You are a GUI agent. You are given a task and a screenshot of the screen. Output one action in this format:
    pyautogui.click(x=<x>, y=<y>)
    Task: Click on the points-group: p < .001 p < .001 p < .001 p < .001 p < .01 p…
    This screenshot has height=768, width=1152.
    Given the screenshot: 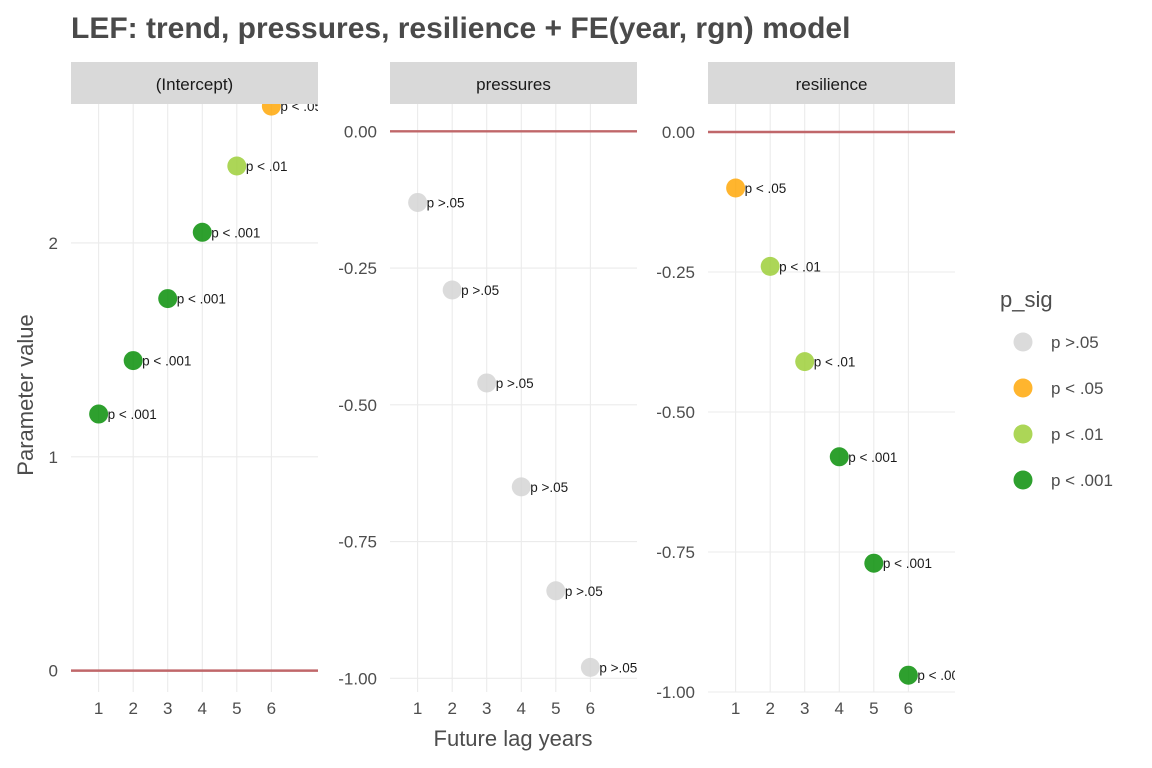 What is the action you would take?
    pyautogui.click(x=205, y=261)
    